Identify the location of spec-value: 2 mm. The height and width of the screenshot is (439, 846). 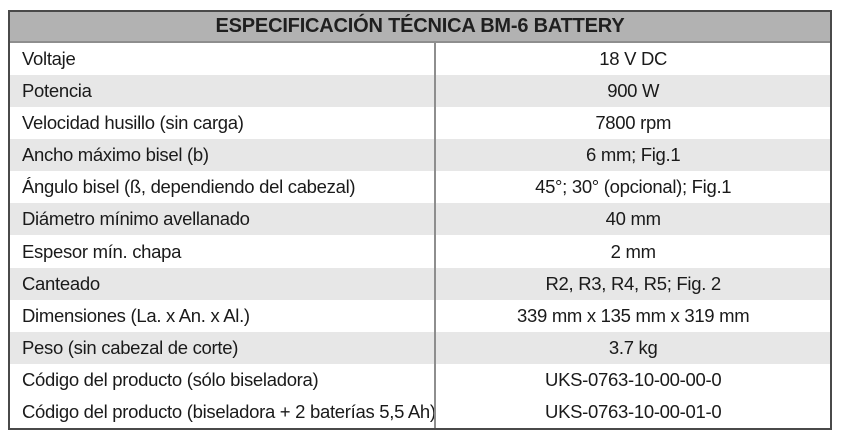
(633, 251).